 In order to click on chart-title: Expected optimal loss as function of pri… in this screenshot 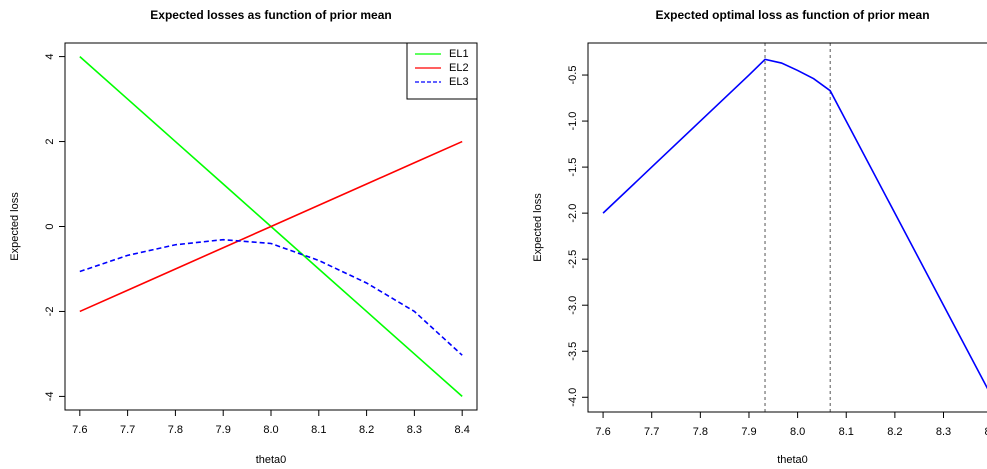, I will do `click(792, 15)`.